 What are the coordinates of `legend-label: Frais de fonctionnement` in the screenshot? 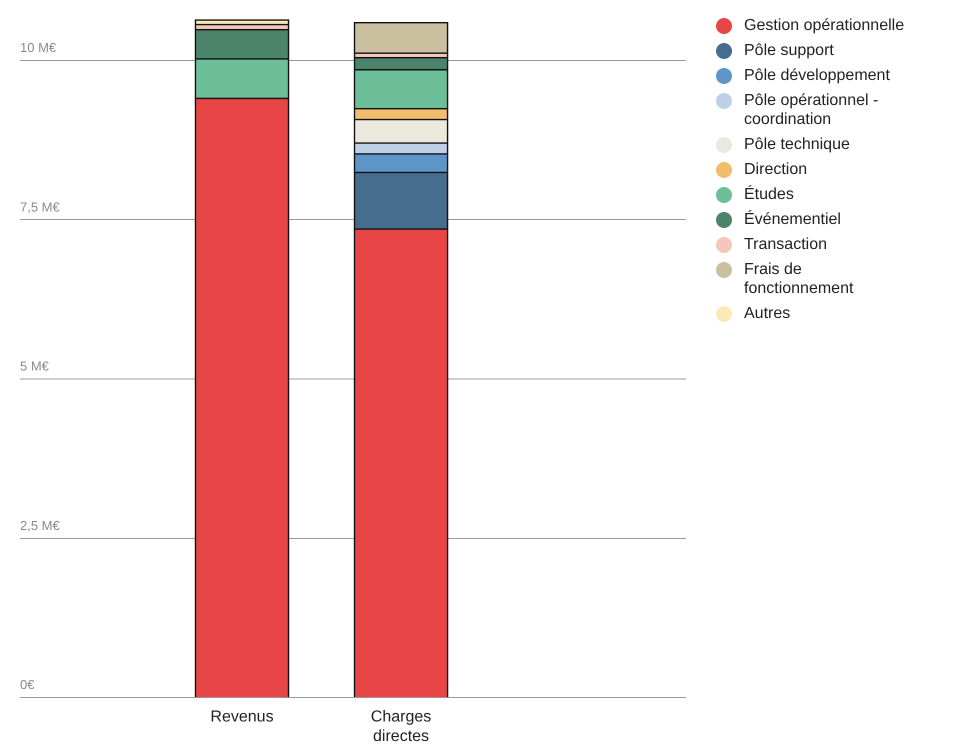 It's located at (799, 279).